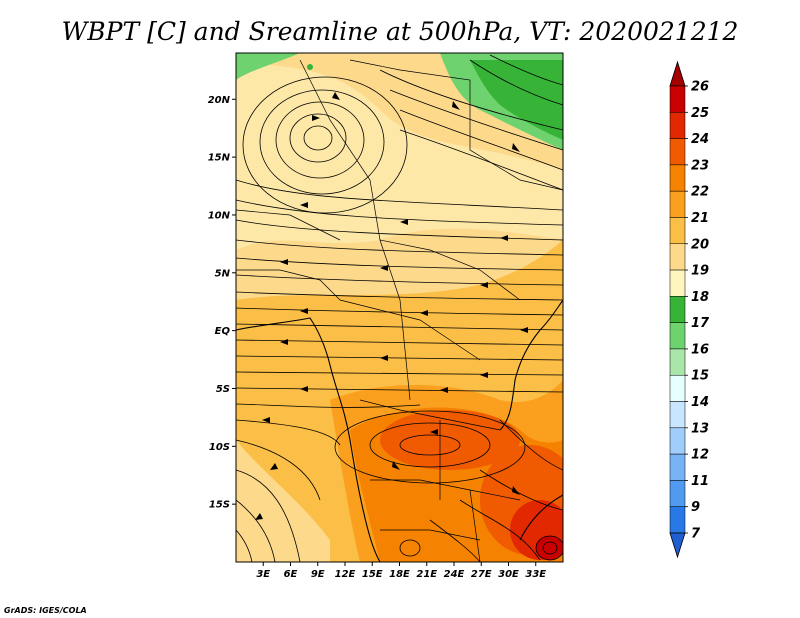 The height and width of the screenshot is (618, 800). I want to click on colorbar: 26 25 24 23 22 21 20 19 18 17 16 15 14 13 12 11 9 7, so click(689, 309).